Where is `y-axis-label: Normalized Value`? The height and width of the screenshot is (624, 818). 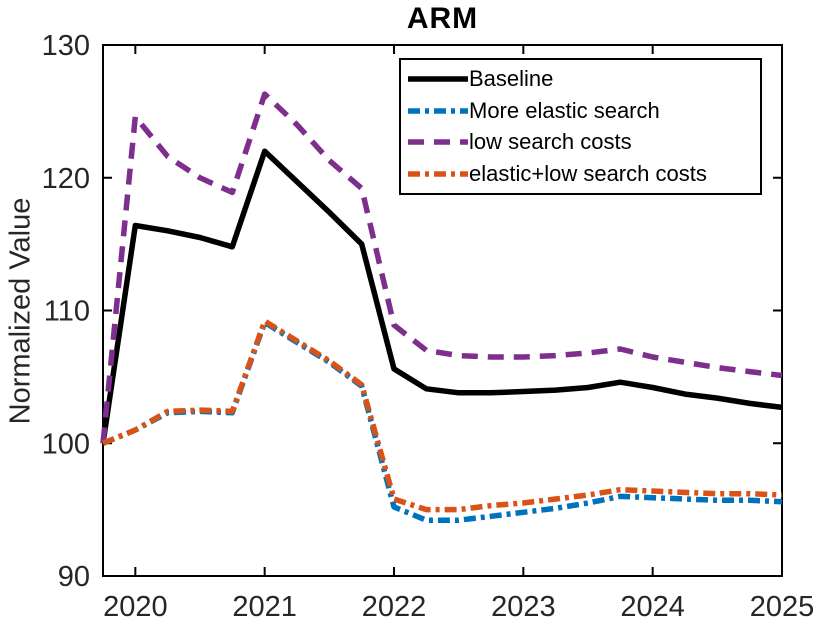 y-axis-label: Normalized Value is located at coordinates (20, 311).